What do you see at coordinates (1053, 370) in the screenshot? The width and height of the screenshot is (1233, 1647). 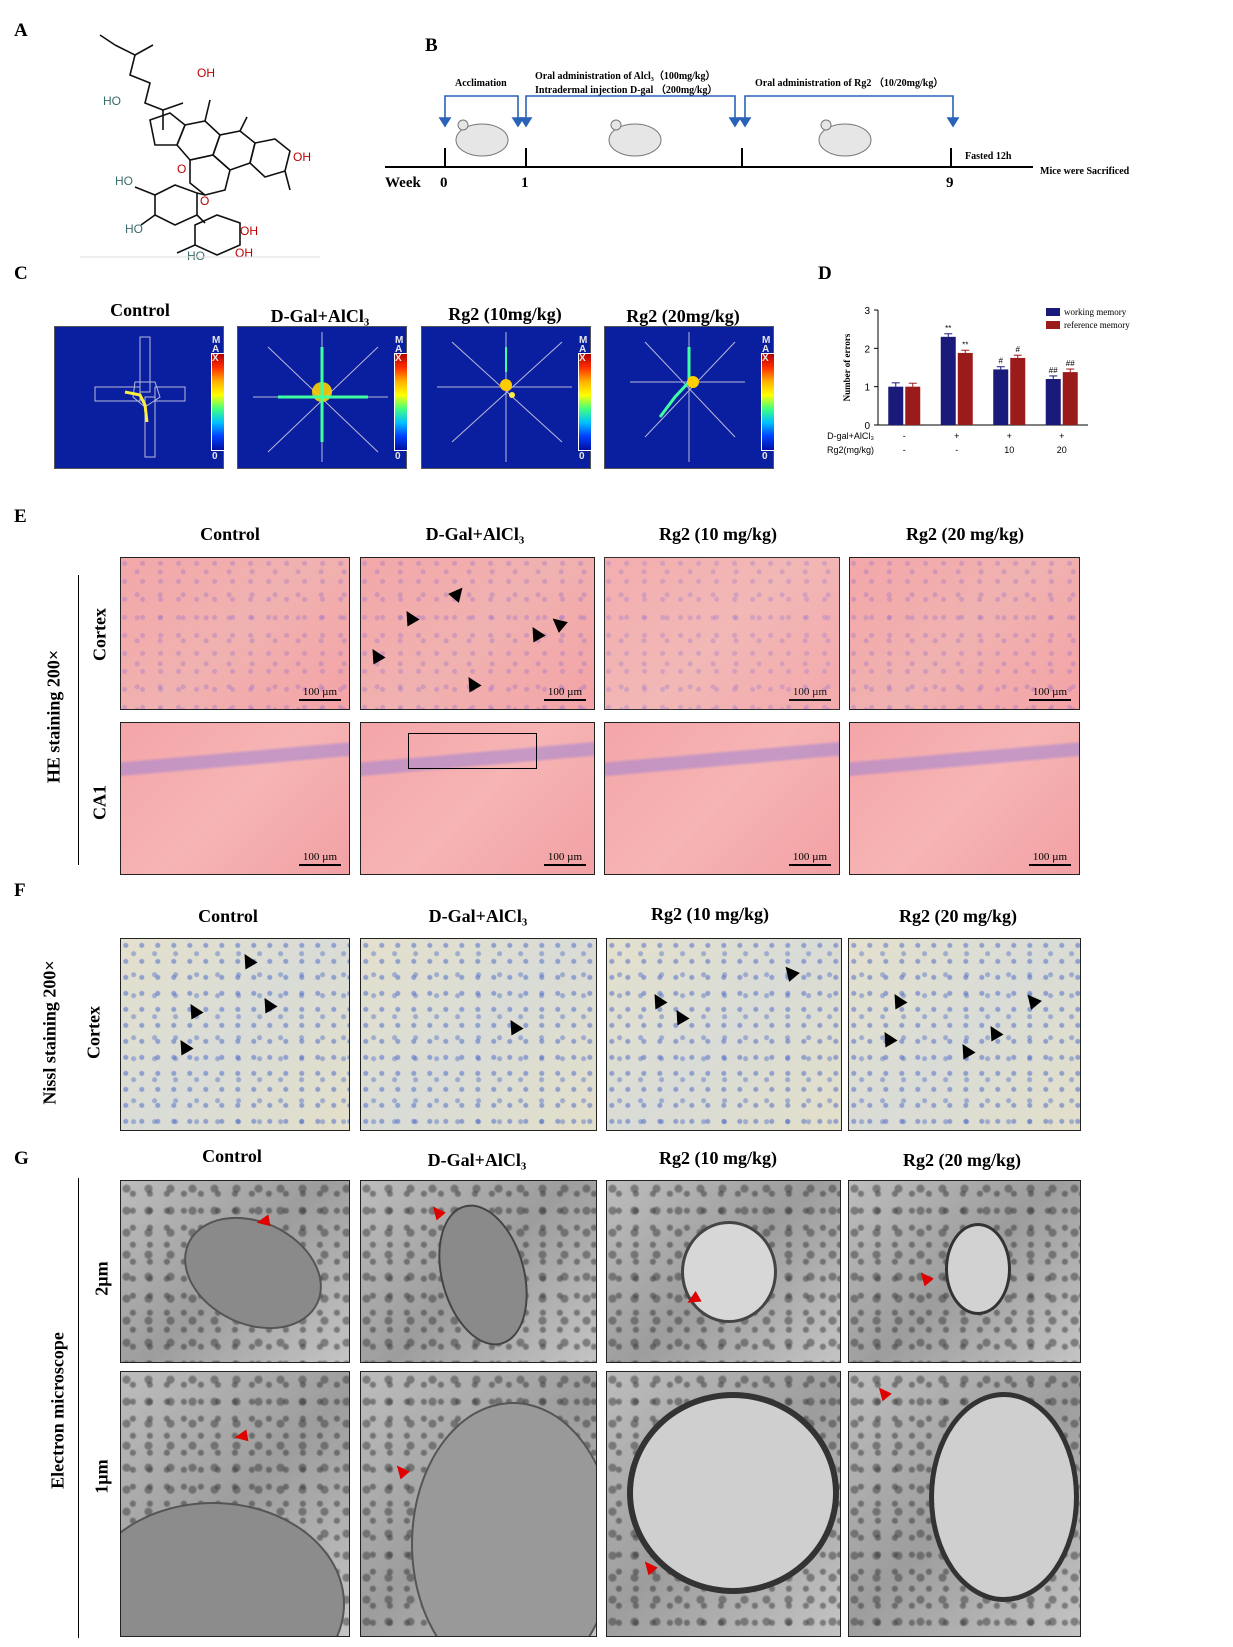 I see `significance-mark: ##` at bounding box center [1053, 370].